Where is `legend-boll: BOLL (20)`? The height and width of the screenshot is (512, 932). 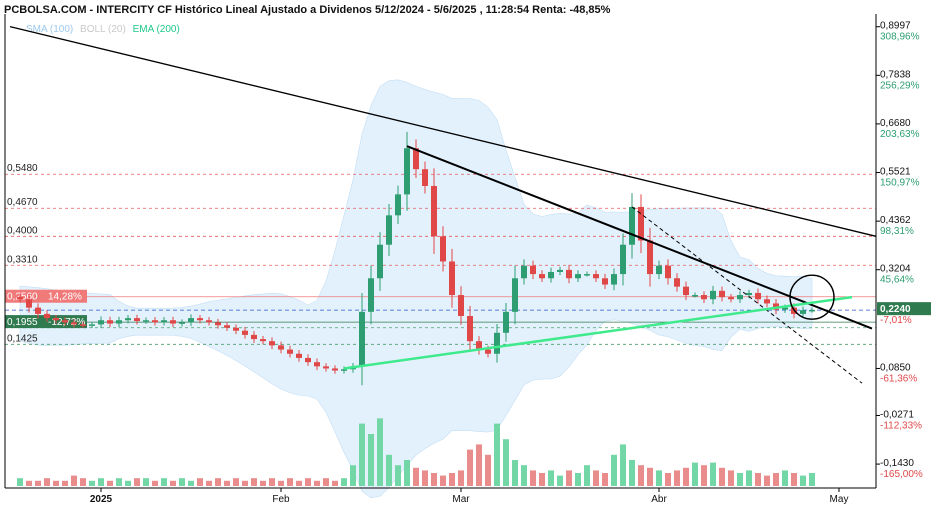 legend-boll: BOLL (20) is located at coordinates (103, 29).